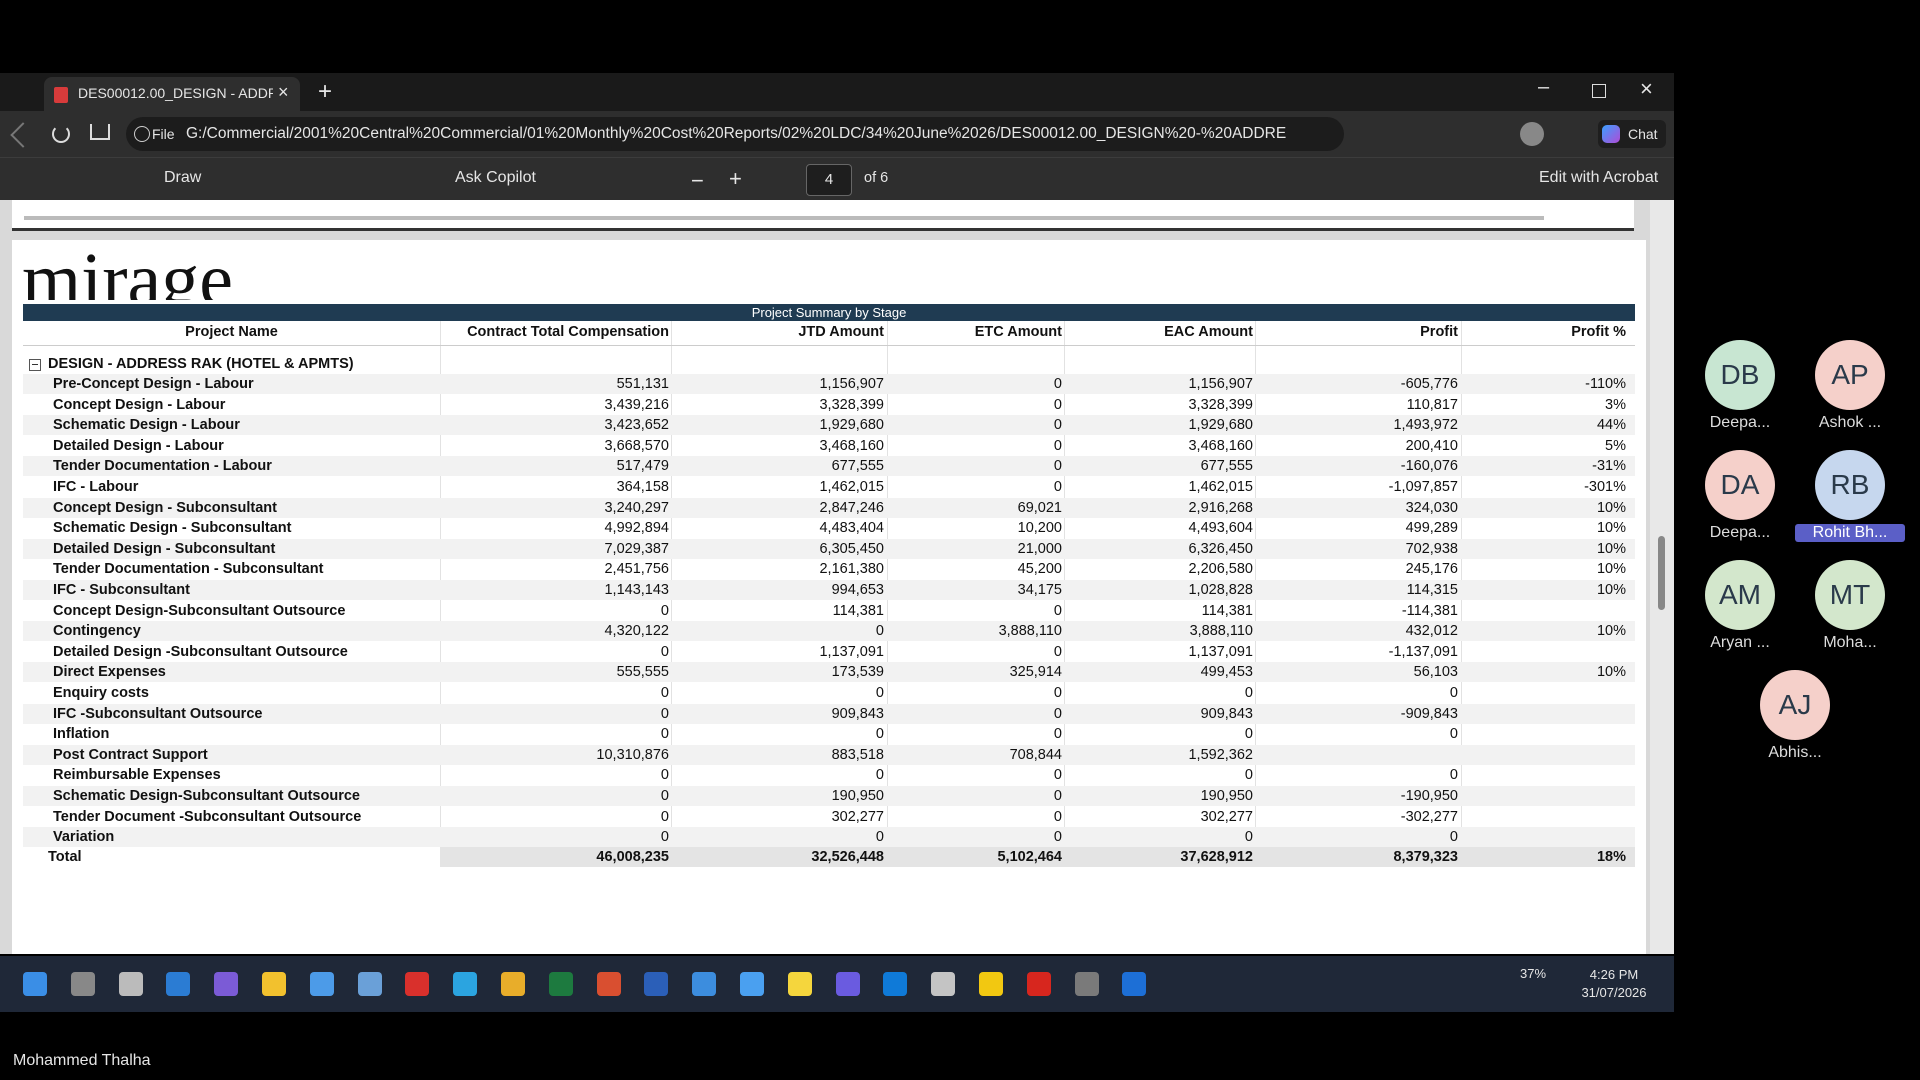 The width and height of the screenshot is (1920, 1080). Describe the element at coordinates (82, 1060) in the screenshot. I see `presenter-name: Mohammed Thalha` at that location.